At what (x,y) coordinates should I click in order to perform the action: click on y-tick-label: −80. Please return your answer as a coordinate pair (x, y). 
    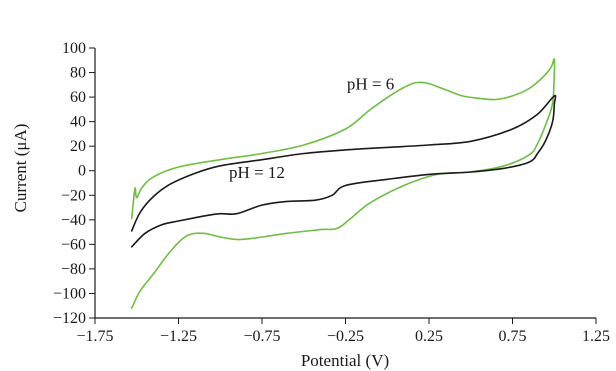
    Looking at the image, I should click on (73, 269).